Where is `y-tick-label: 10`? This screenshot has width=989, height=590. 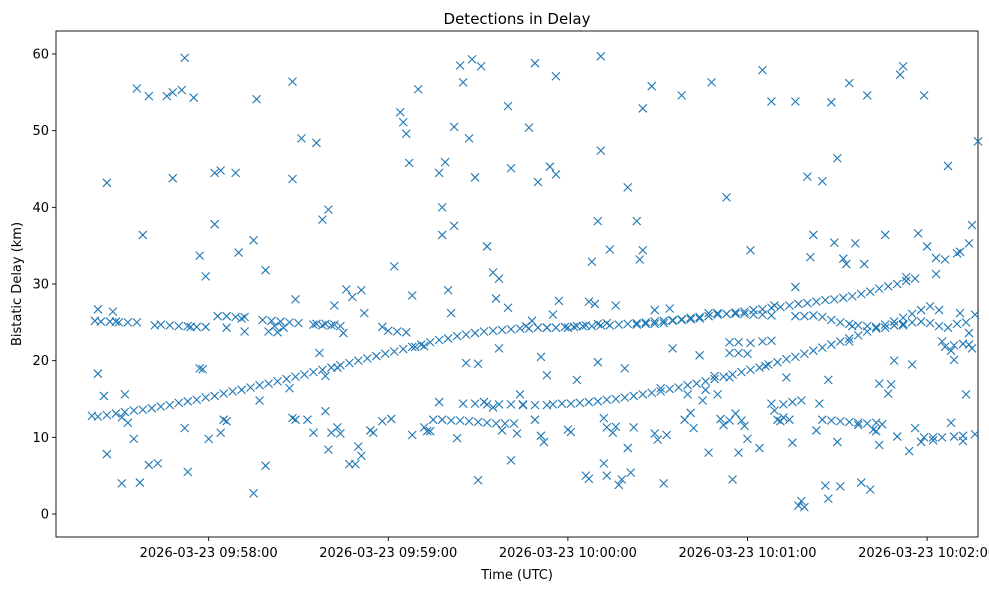
y-tick-label: 10 is located at coordinates (40, 438).